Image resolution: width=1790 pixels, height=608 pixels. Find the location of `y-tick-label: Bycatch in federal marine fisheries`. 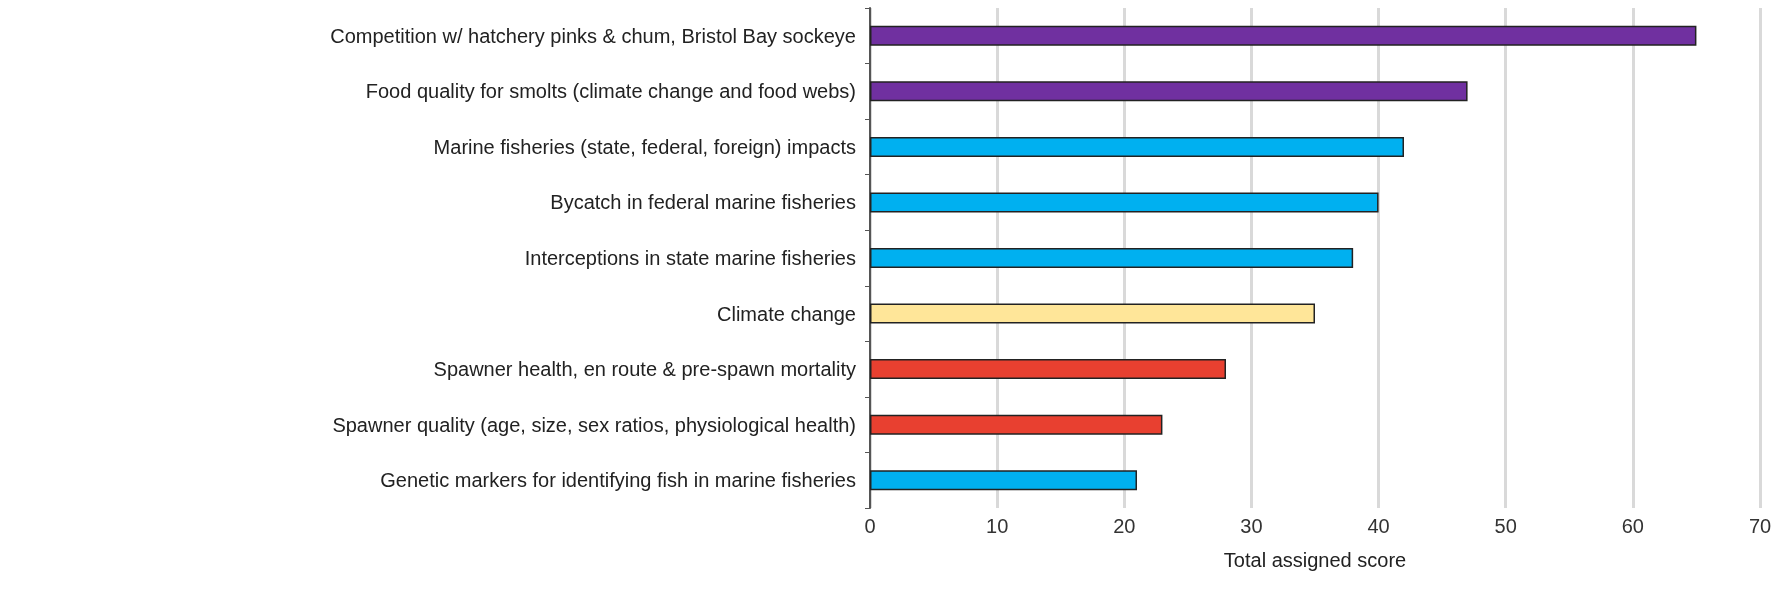

y-tick-label: Bycatch in federal marine fisheries is located at coordinates (703, 202).